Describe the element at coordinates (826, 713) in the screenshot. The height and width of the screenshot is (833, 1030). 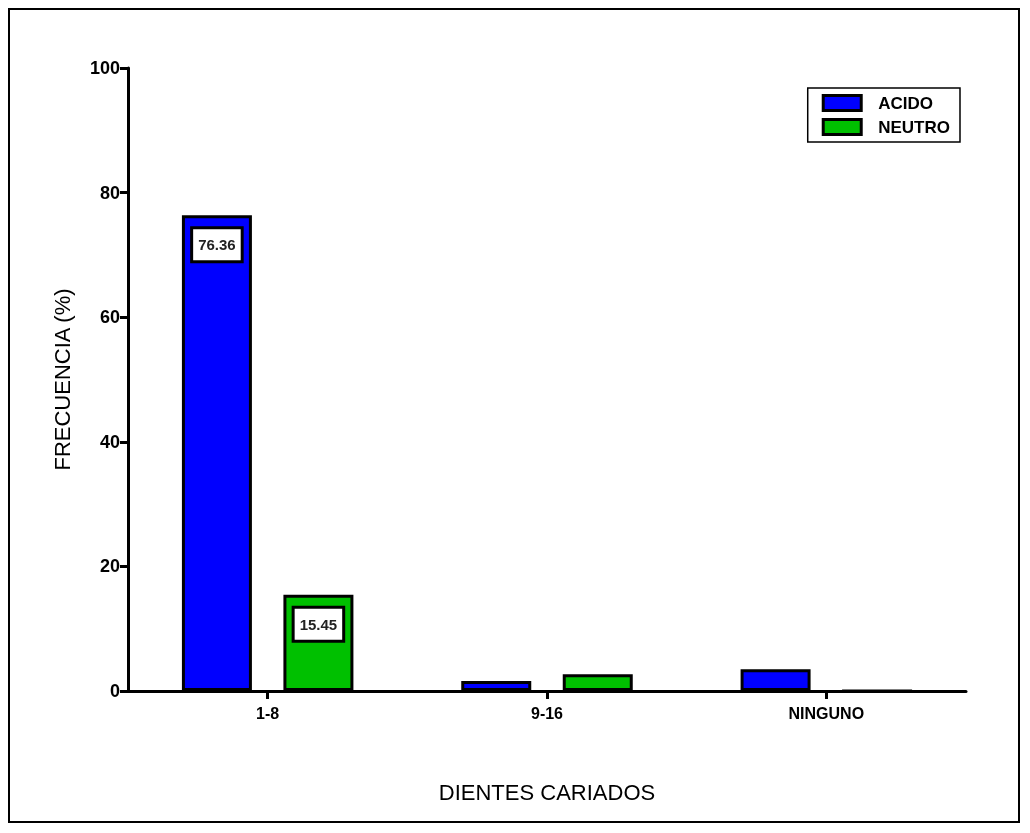
I see `x-tick-label: NINGUNO` at that location.